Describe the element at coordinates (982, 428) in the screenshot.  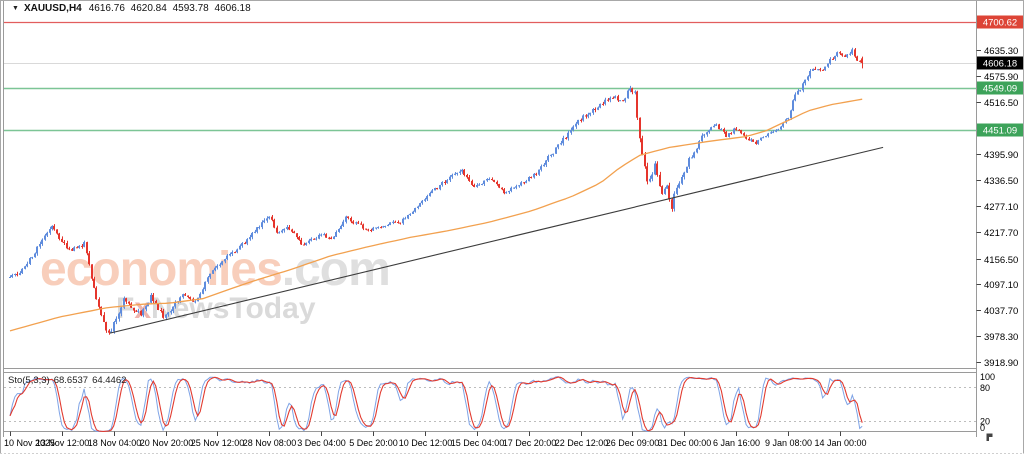
I see `indicator-scale-label: 0` at that location.